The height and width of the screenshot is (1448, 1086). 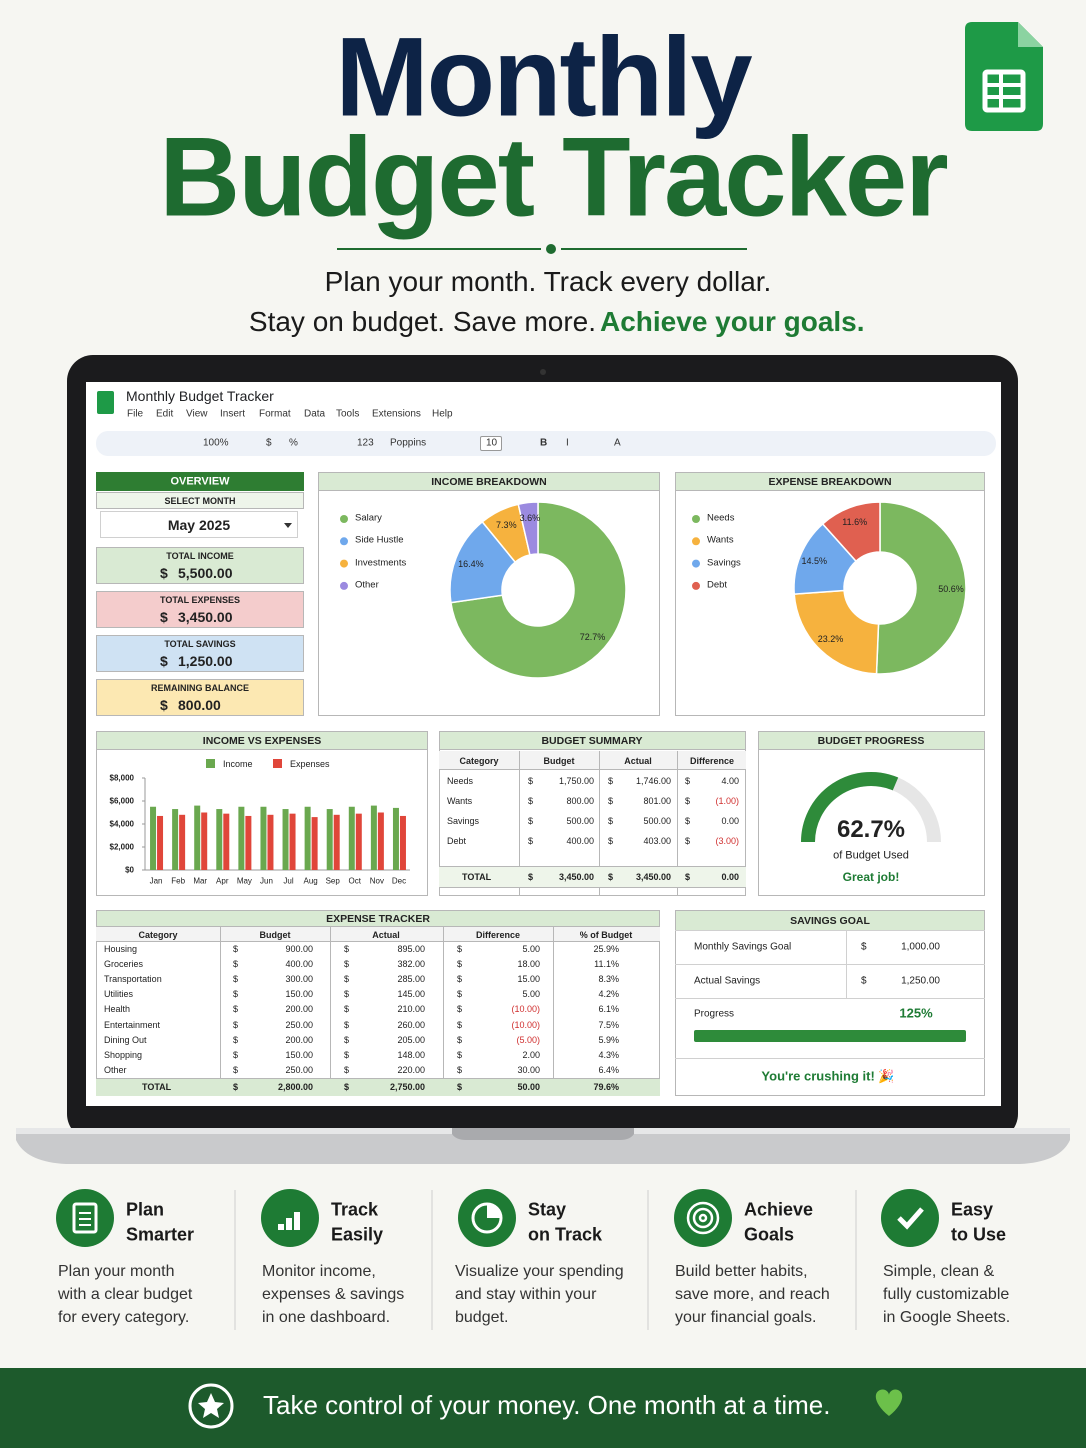 I want to click on tagline: Plan your month. Track every dollar., so click(x=548, y=281).